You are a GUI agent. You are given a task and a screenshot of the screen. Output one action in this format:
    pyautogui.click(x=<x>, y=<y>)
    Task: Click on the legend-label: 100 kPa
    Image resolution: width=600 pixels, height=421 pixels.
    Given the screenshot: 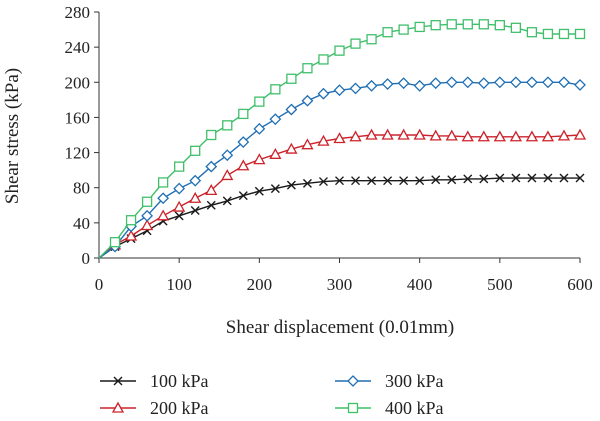 What is the action you would take?
    pyautogui.click(x=179, y=381)
    